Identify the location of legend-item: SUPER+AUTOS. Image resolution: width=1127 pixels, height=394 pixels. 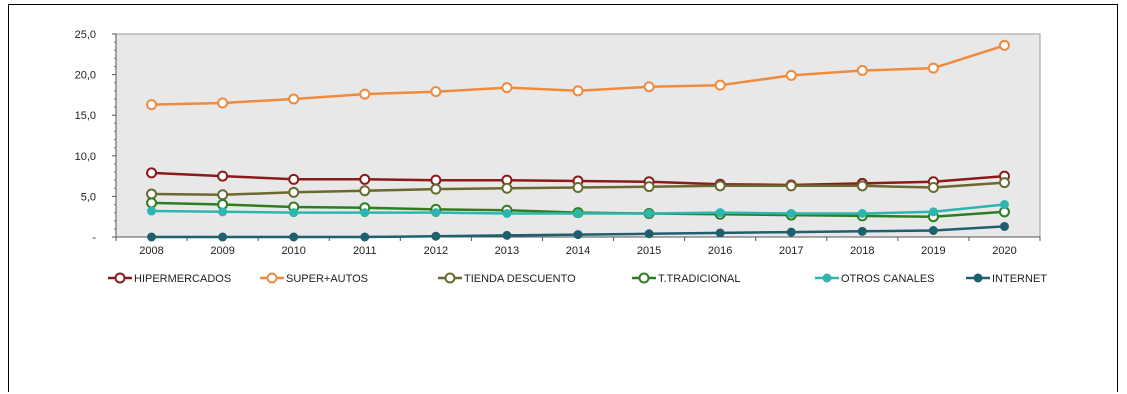
(314, 278).